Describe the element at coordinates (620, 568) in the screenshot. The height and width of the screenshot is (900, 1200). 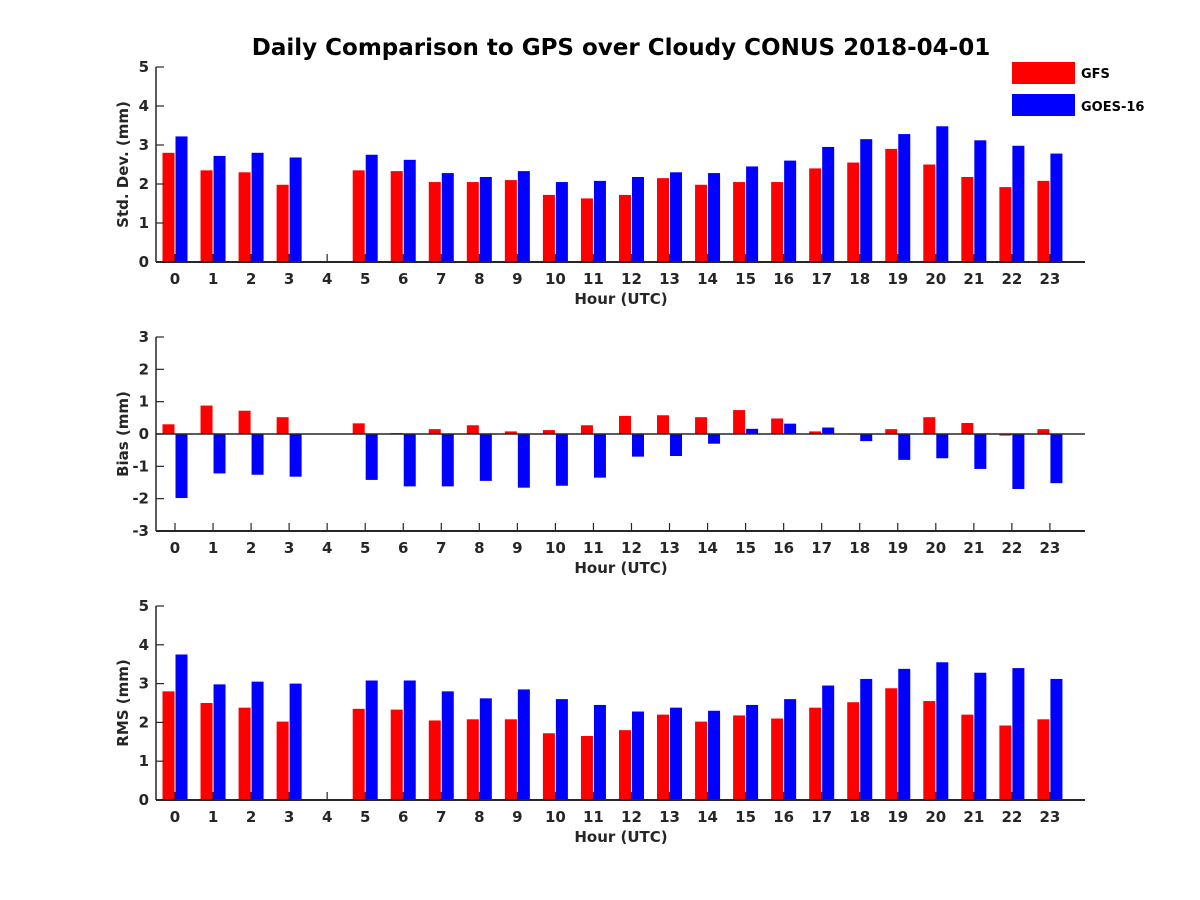
I see `x-axis-label: Hour (UTC)` at that location.